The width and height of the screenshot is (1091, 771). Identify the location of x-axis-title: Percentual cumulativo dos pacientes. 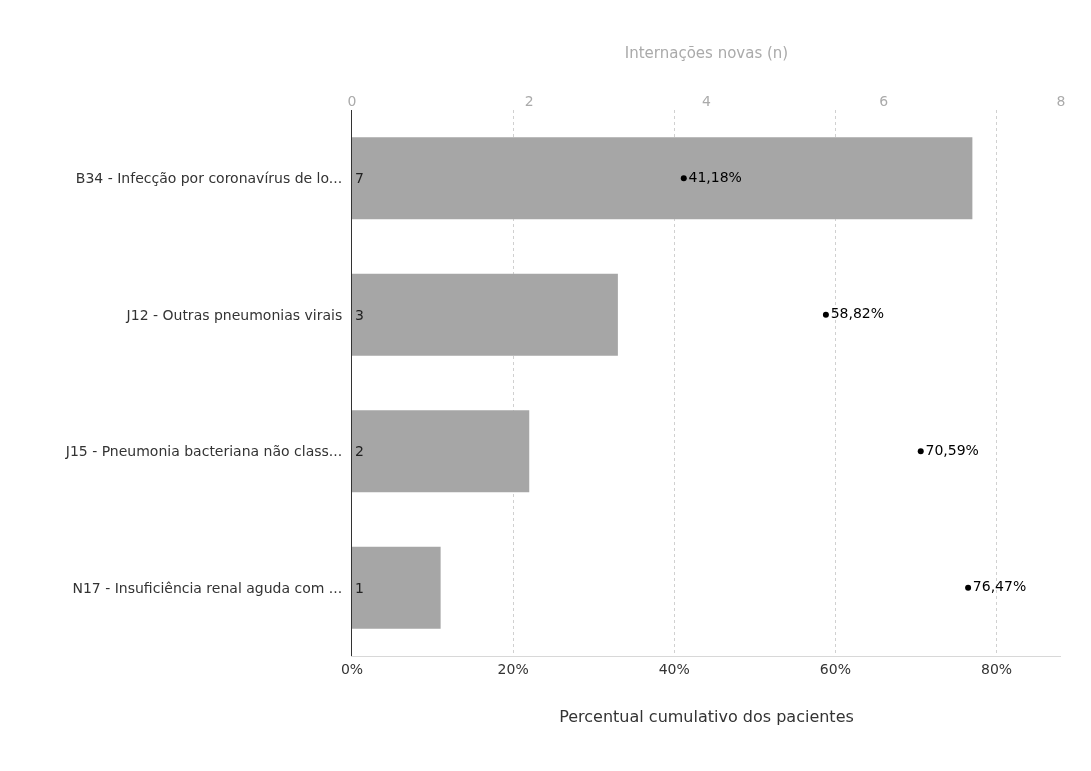
(706, 717).